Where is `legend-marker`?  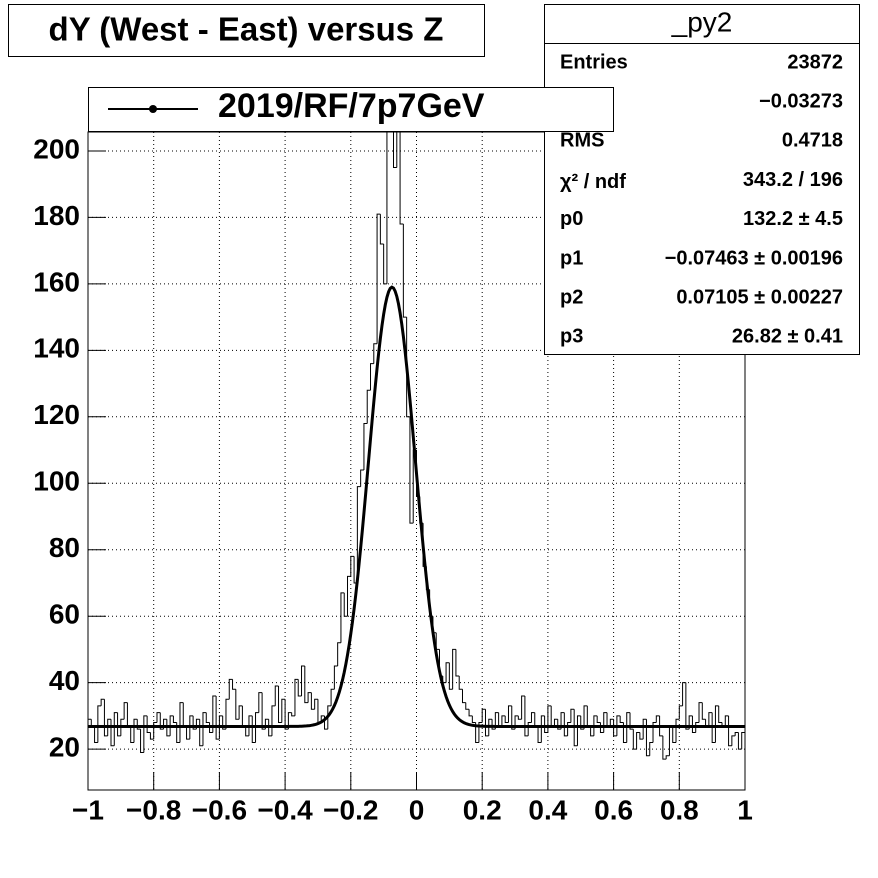
legend-marker is located at coordinates (153, 109).